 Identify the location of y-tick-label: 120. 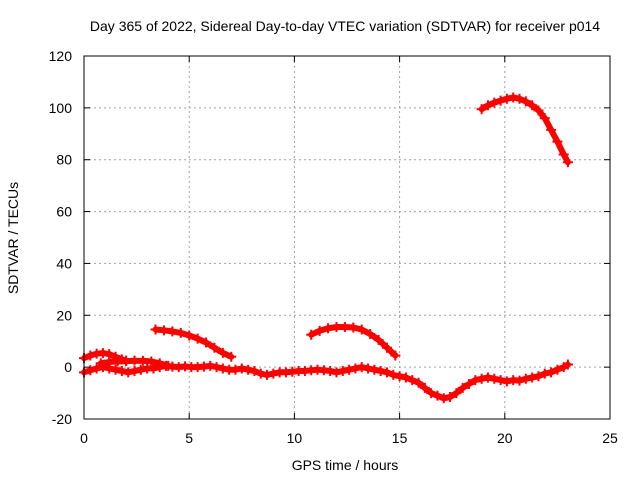
(61, 56).